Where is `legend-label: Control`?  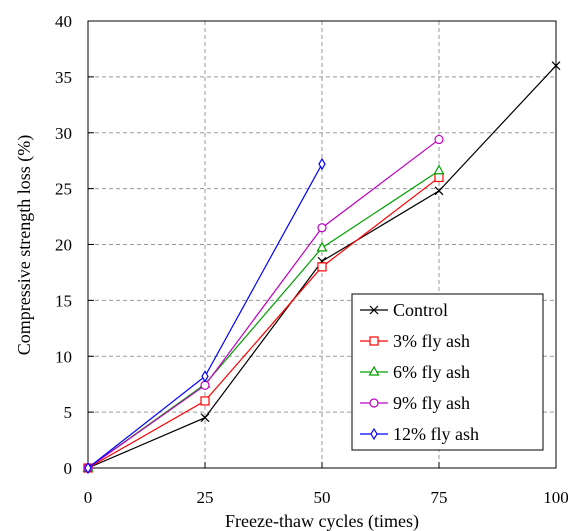
legend-label: Control is located at coordinates (420, 310).